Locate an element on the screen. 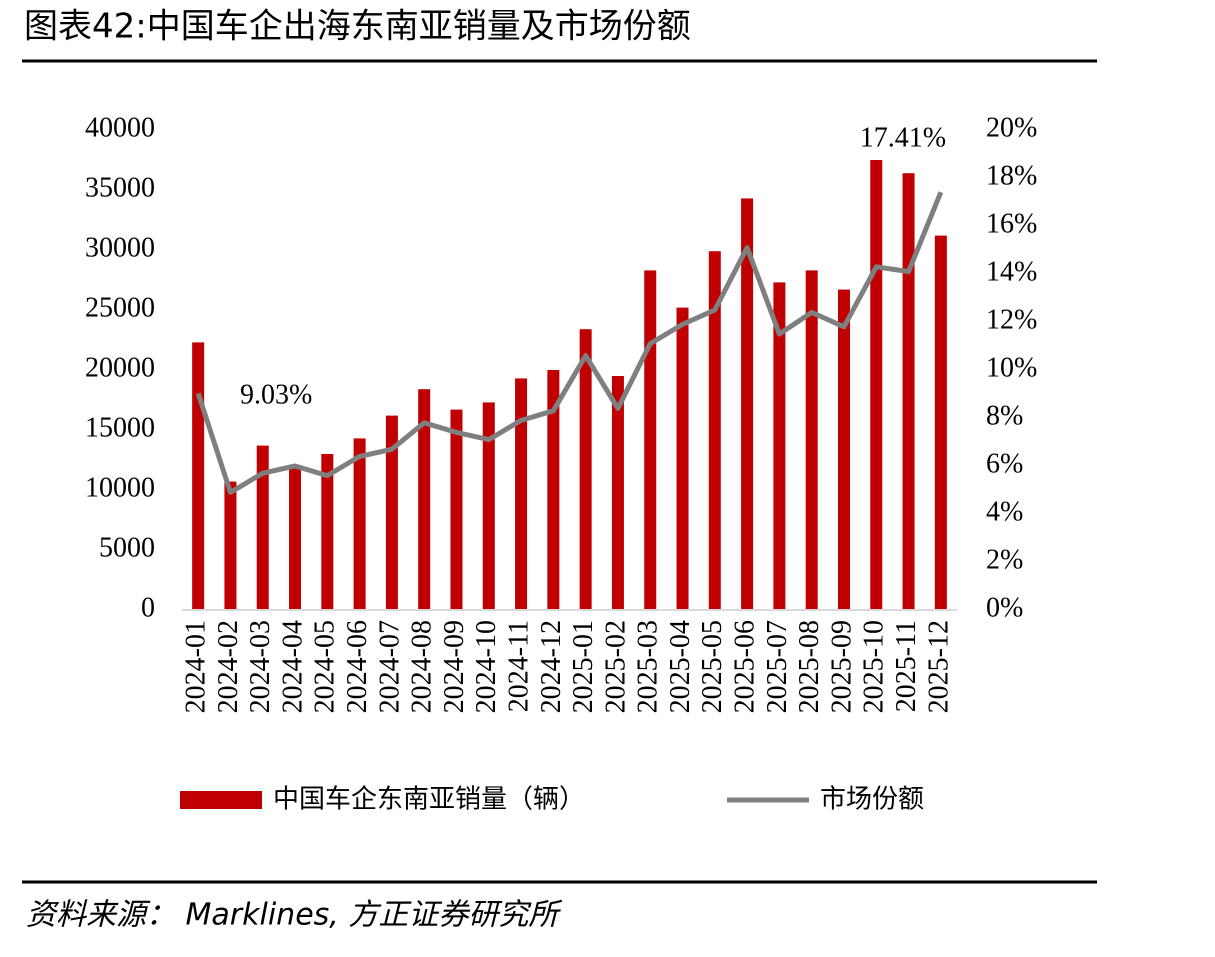 The width and height of the screenshot is (1215, 957). x-tick-label: 2025-03 is located at coordinates (648, 666).